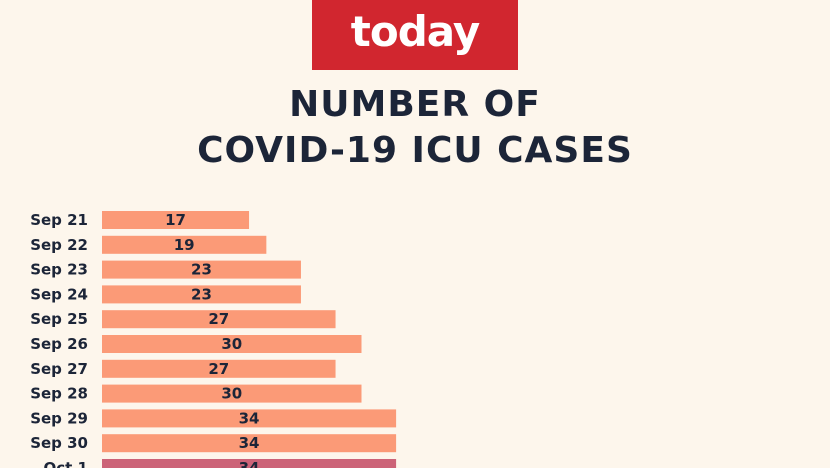  I want to click on value-label: 17, so click(175, 220).